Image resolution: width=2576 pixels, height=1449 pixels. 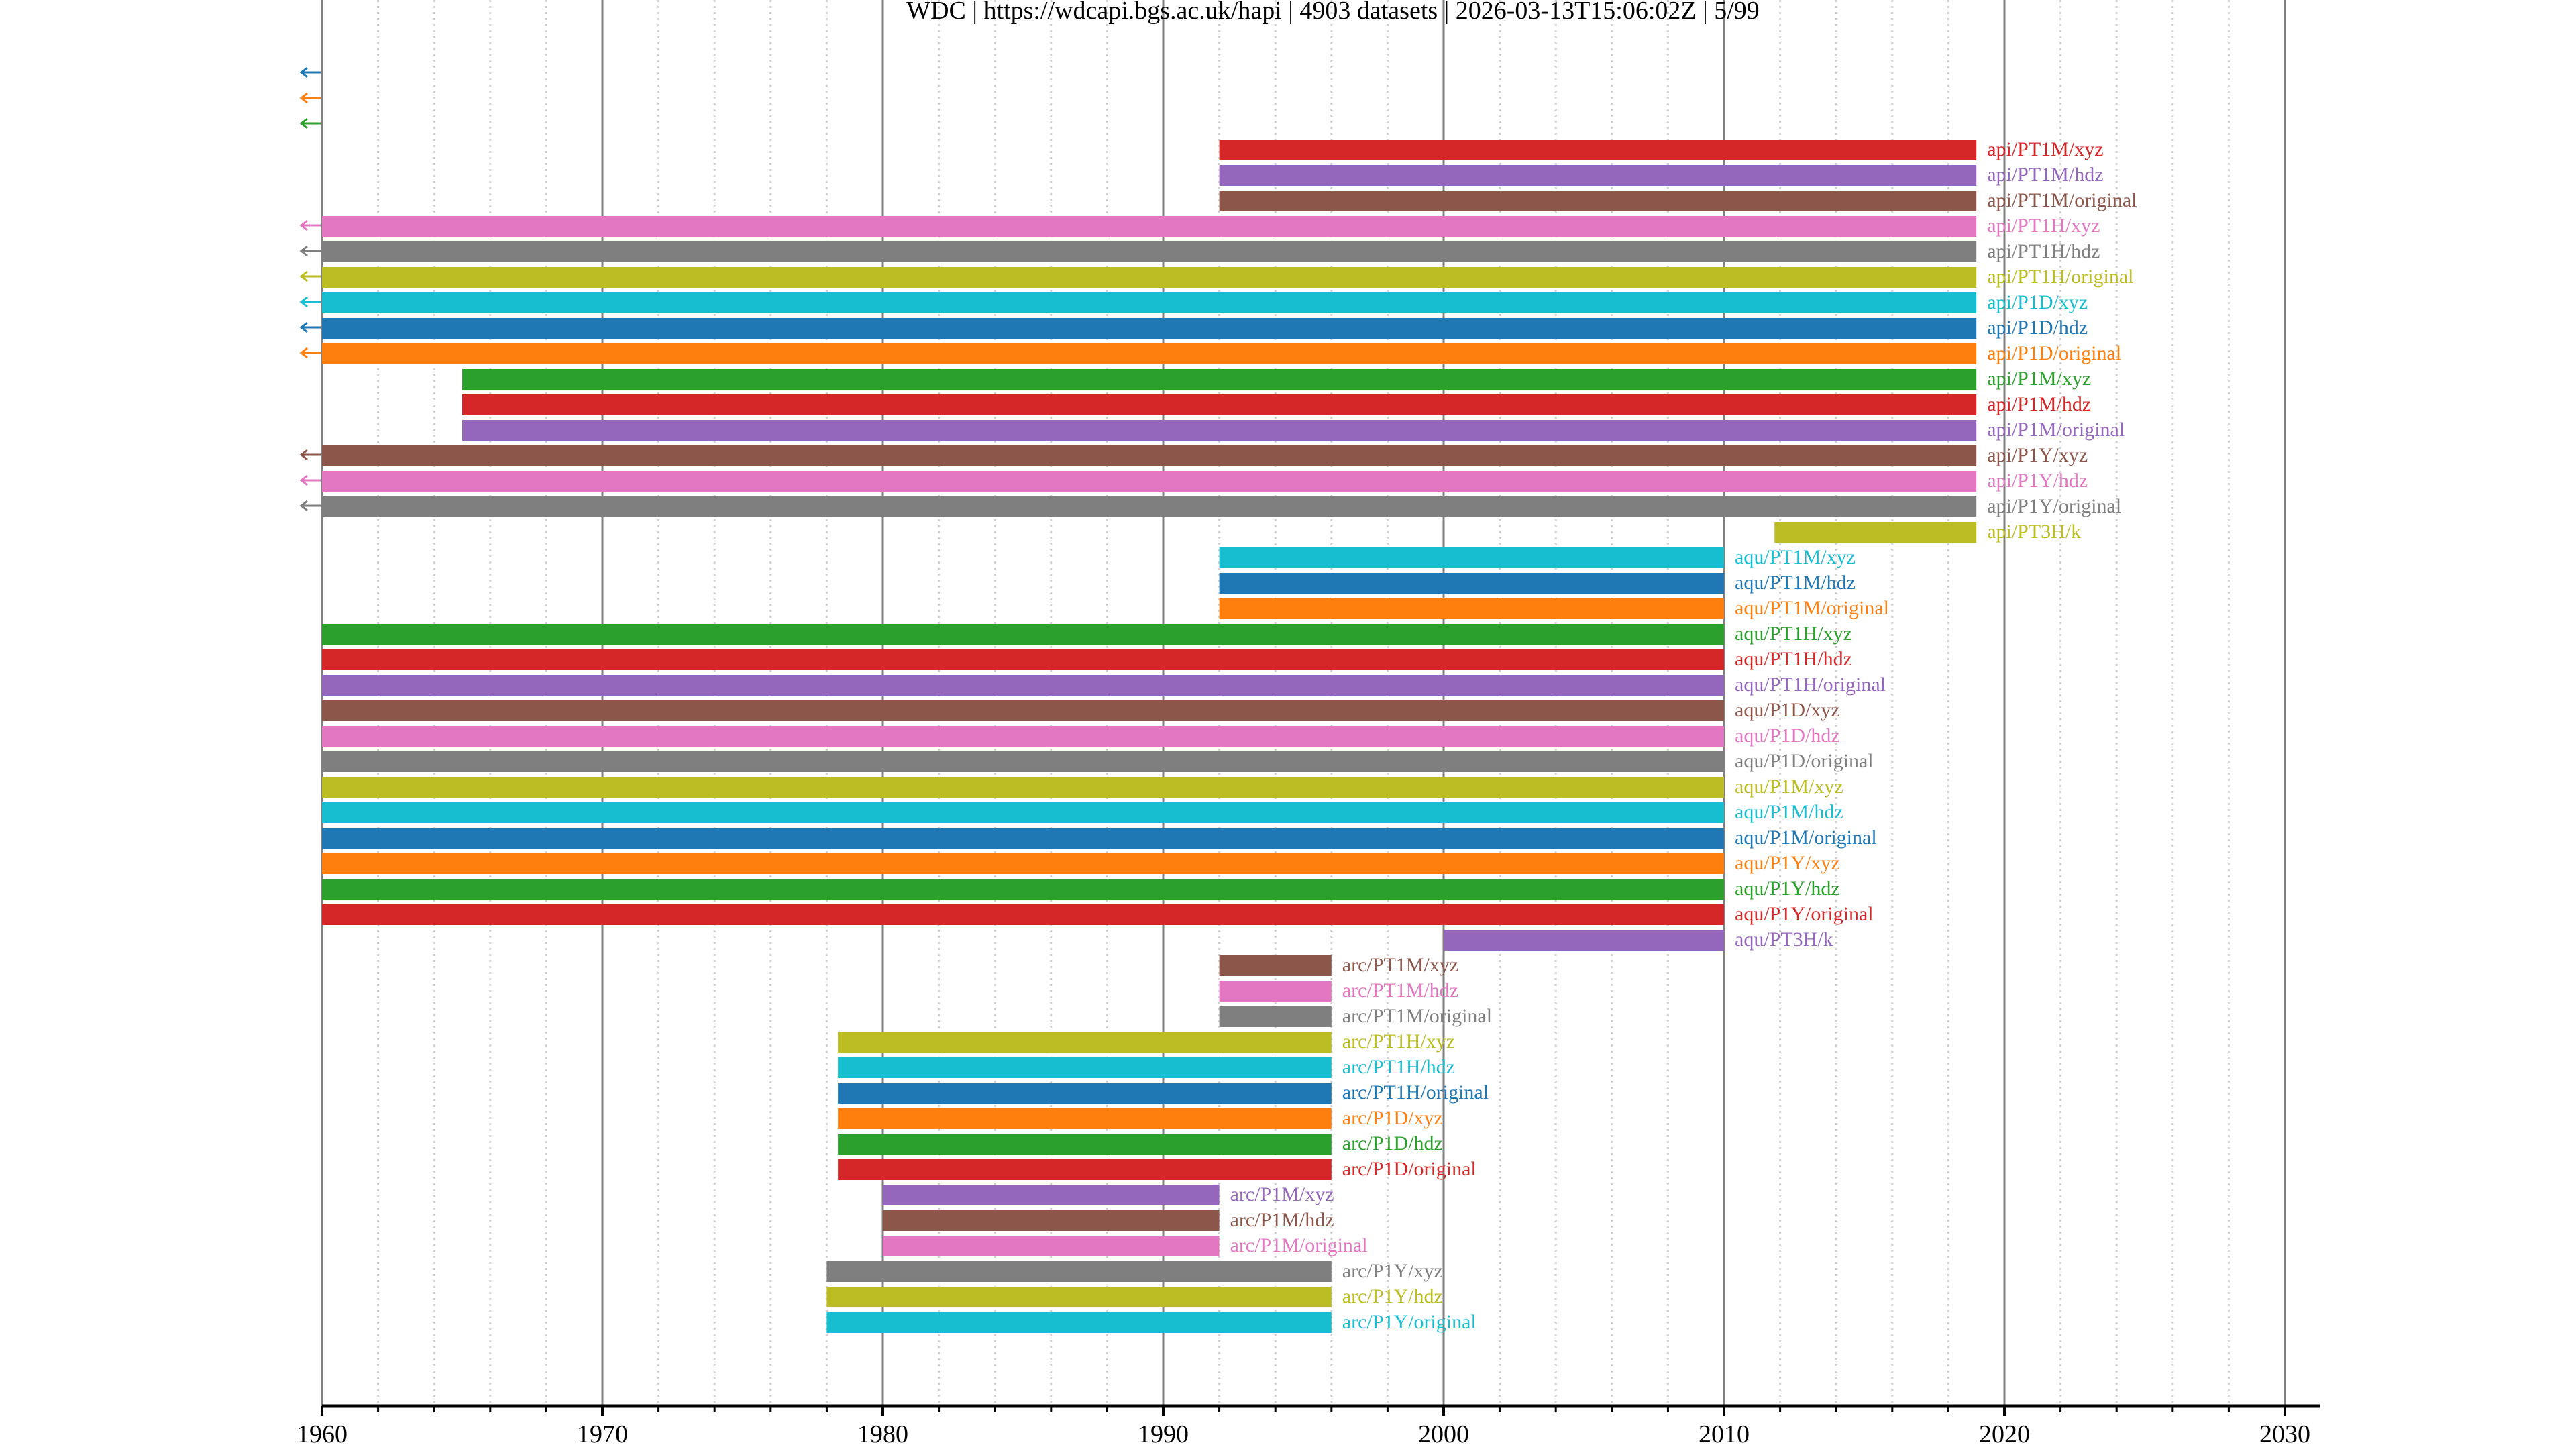 What do you see at coordinates (1787, 888) in the screenshot?
I see `dataset-label: aqu/P1Y/hdz` at bounding box center [1787, 888].